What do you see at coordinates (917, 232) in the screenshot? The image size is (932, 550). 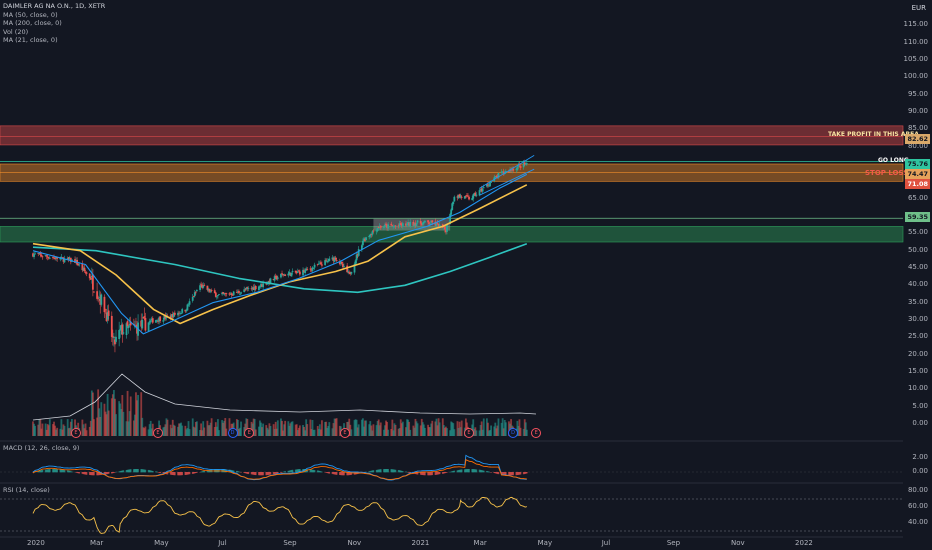 I see `price-tick-label: 55.00` at bounding box center [917, 232].